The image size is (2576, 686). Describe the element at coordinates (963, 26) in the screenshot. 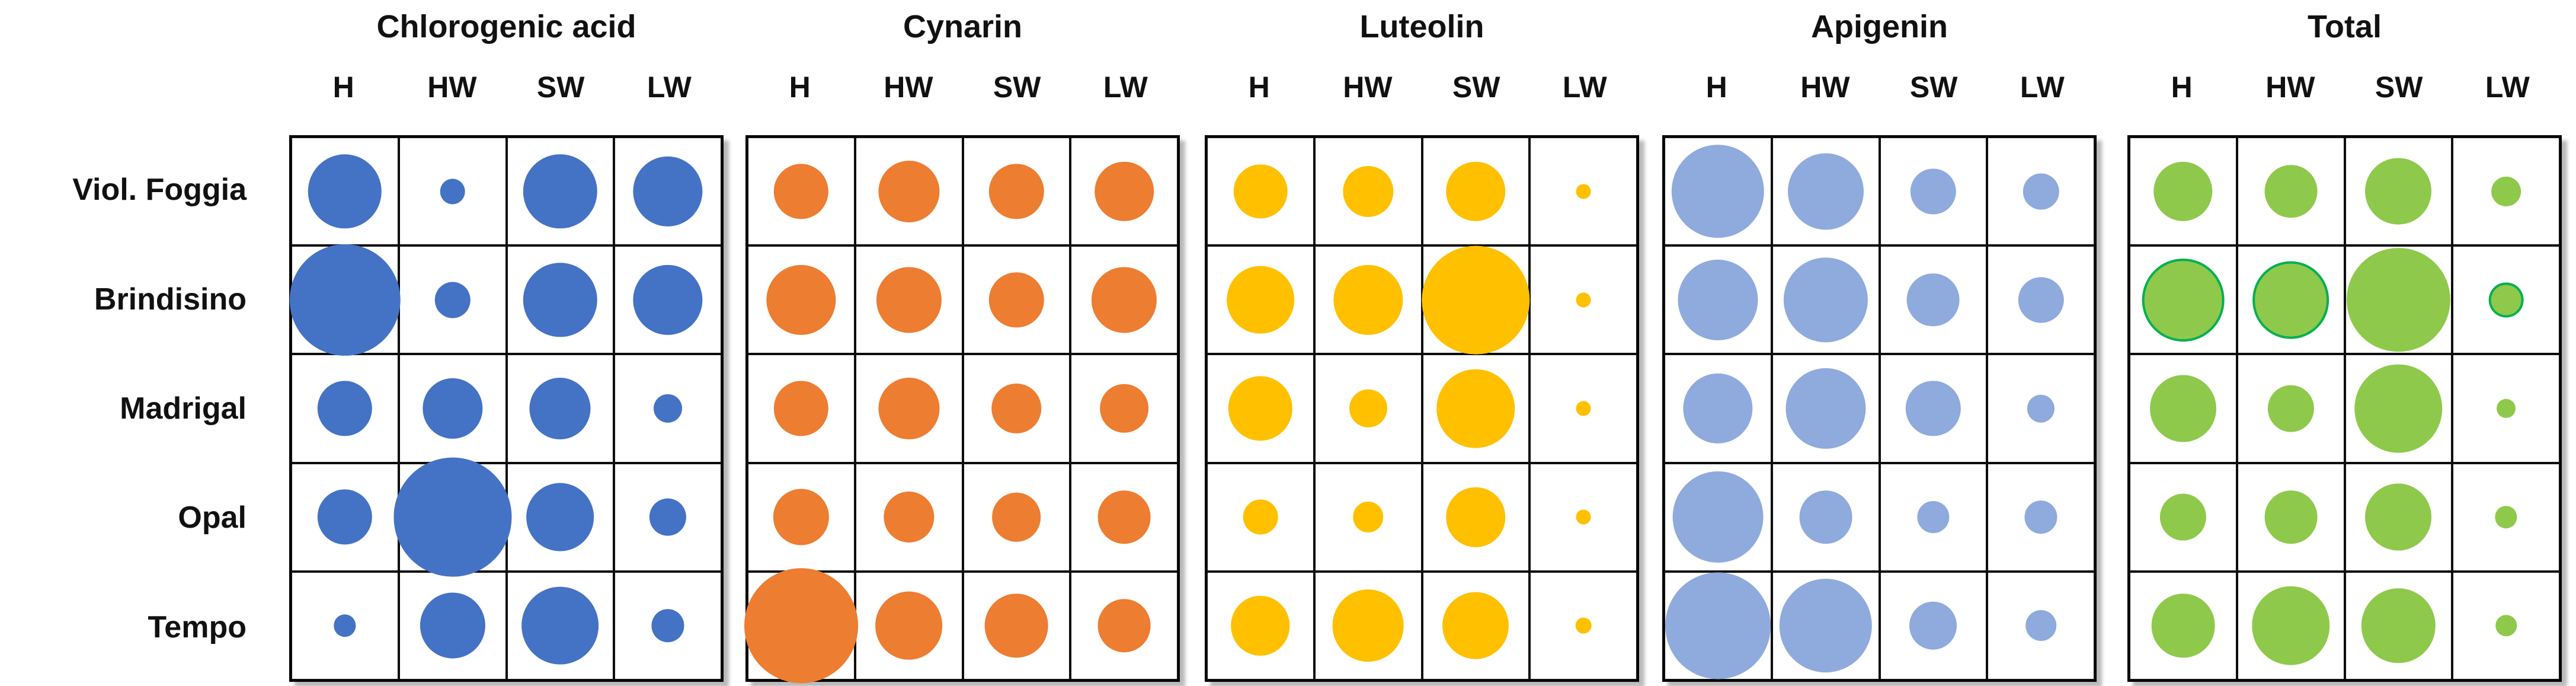

I see `panel-title-cynarin: Cynarin` at that location.